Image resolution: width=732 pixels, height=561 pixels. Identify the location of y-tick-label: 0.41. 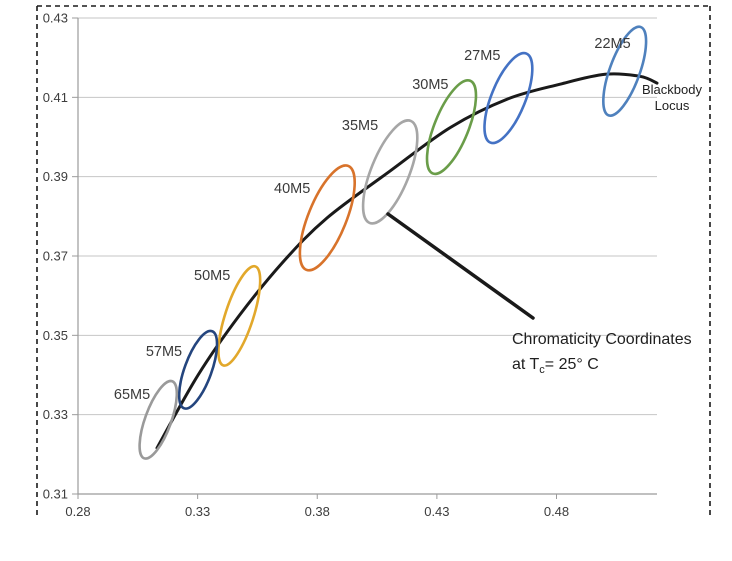
(55, 97).